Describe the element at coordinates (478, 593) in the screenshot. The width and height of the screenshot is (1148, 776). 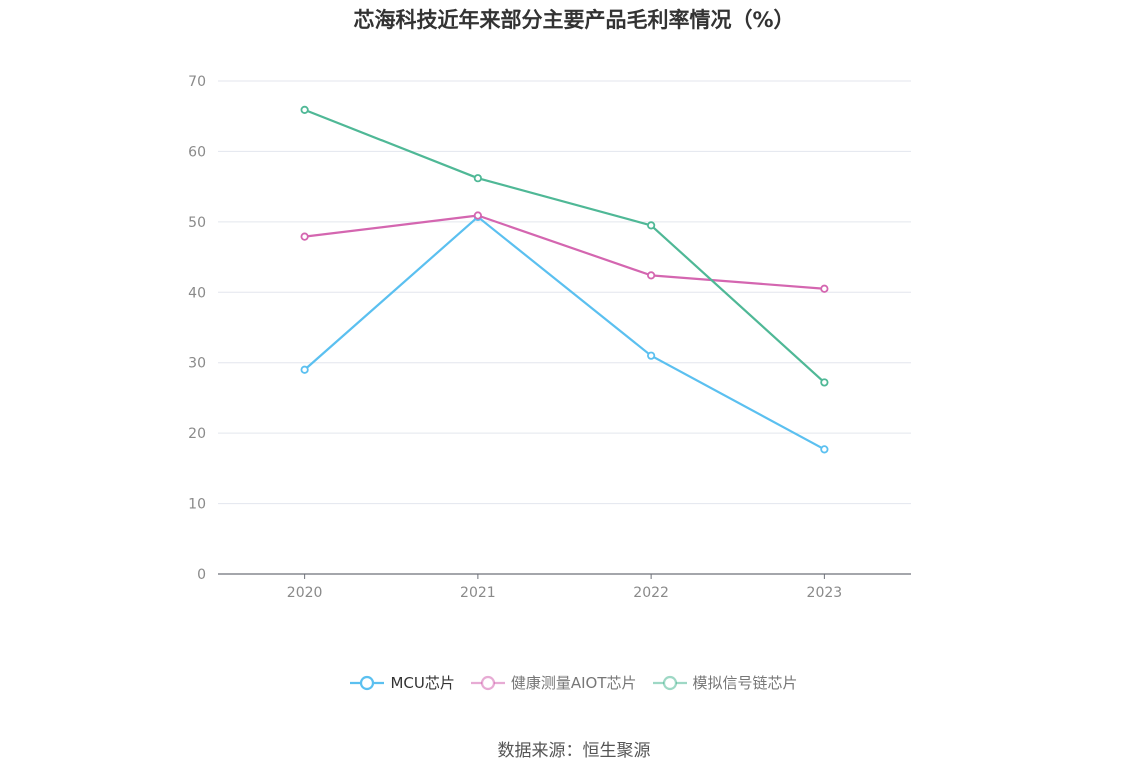
I see `x-tick-label: 2021` at that location.